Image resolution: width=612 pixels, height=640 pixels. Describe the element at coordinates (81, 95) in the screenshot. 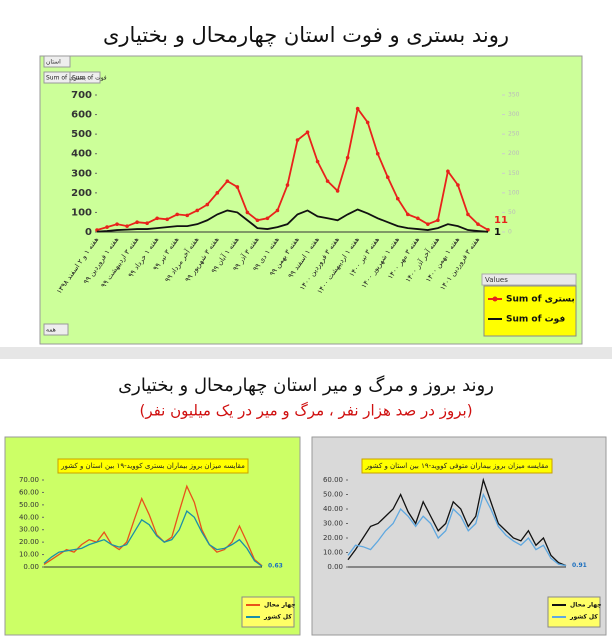

I see `y-tick-label: 700` at that location.